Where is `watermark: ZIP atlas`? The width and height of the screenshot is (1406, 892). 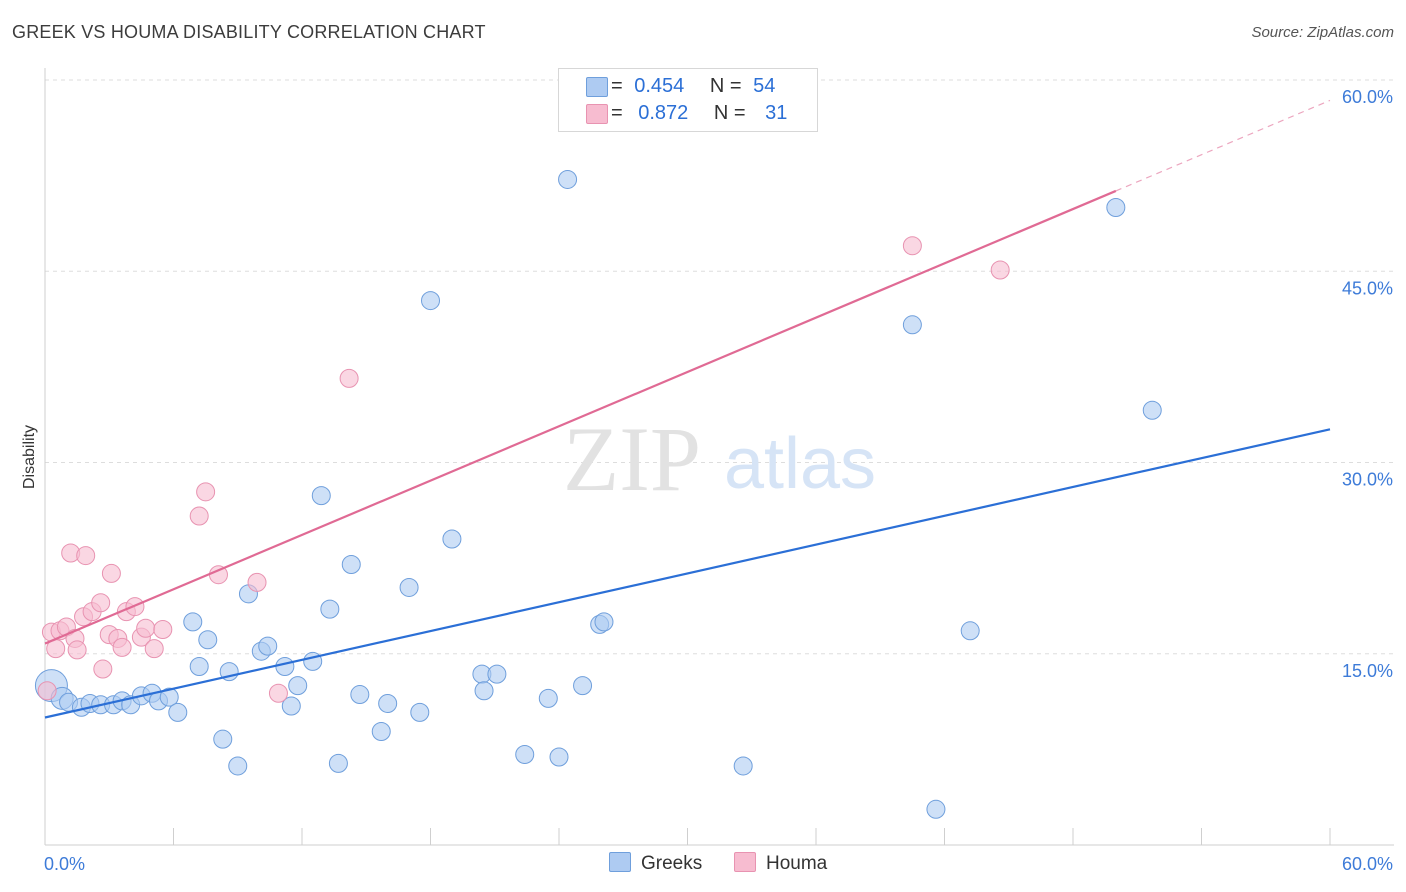
watermark: ZIP atlas is located at coordinates (719, 459).